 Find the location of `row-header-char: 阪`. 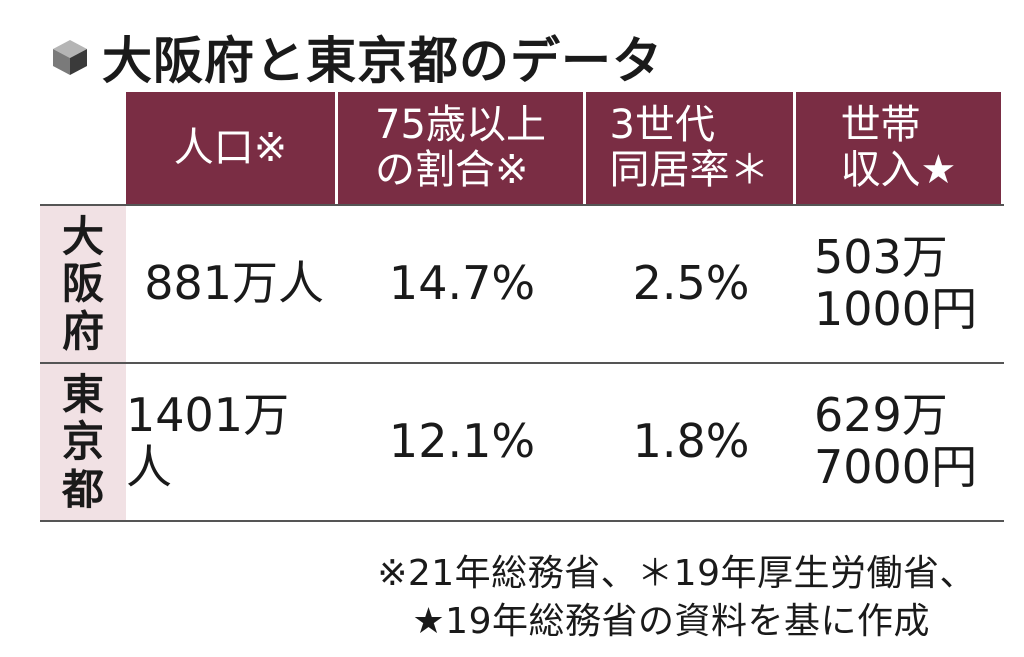

row-header-char: 阪 is located at coordinates (82, 284).